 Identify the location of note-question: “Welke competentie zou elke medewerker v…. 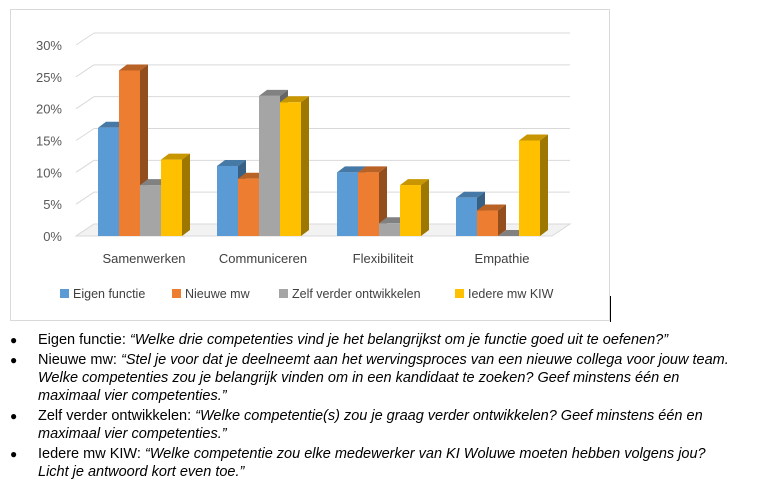
(372, 463).